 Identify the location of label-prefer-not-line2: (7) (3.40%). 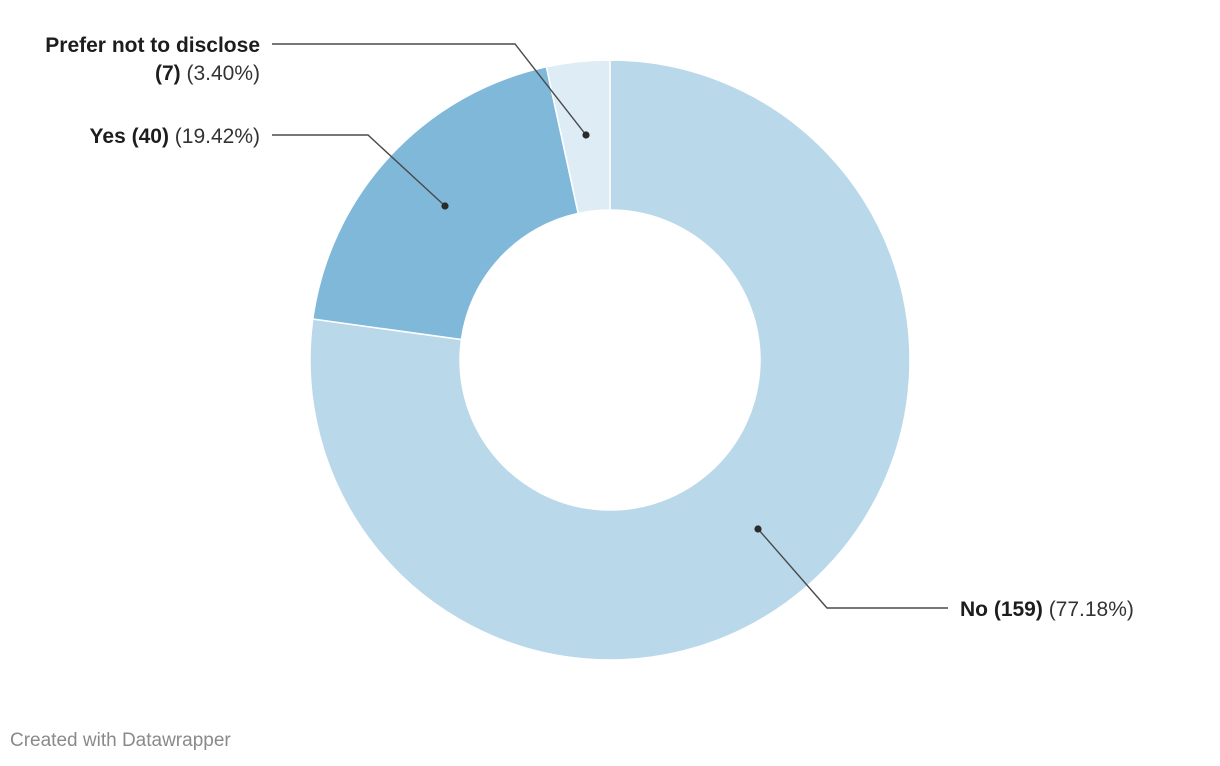
(207, 73).